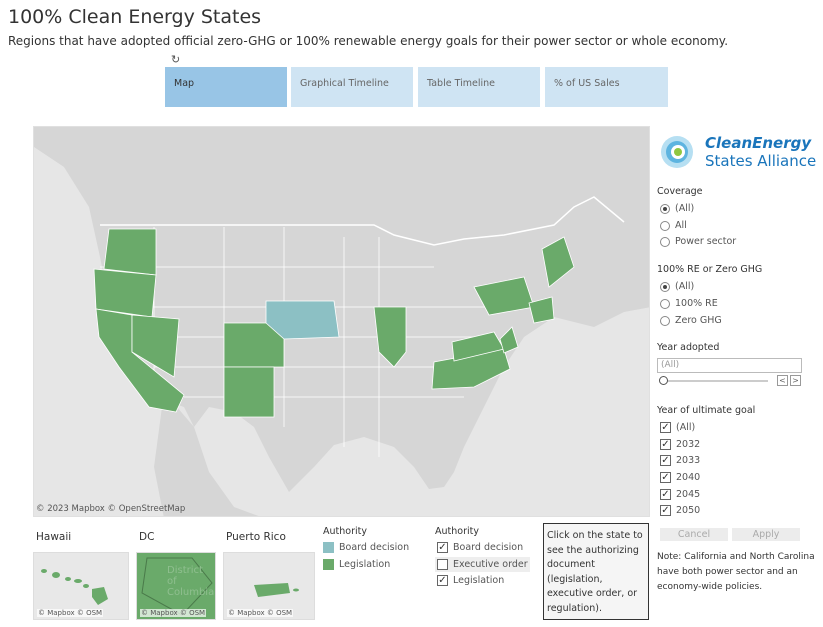  I want to click on dc-attribution: © Mapbox © OSM, so click(173, 613).